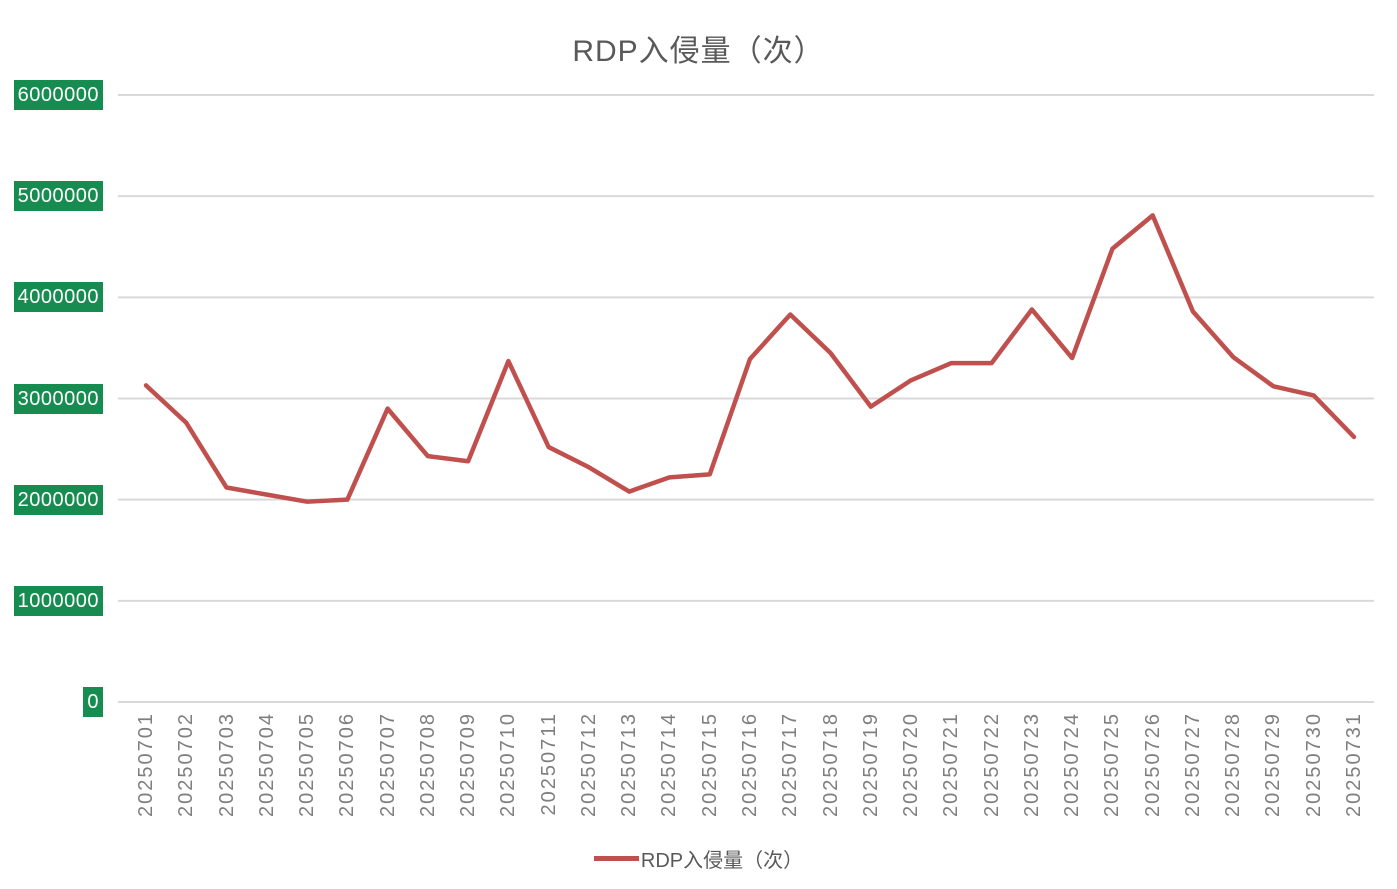  What do you see at coordinates (1273, 764) in the screenshot?
I see `x-axis-label: 20250729` at bounding box center [1273, 764].